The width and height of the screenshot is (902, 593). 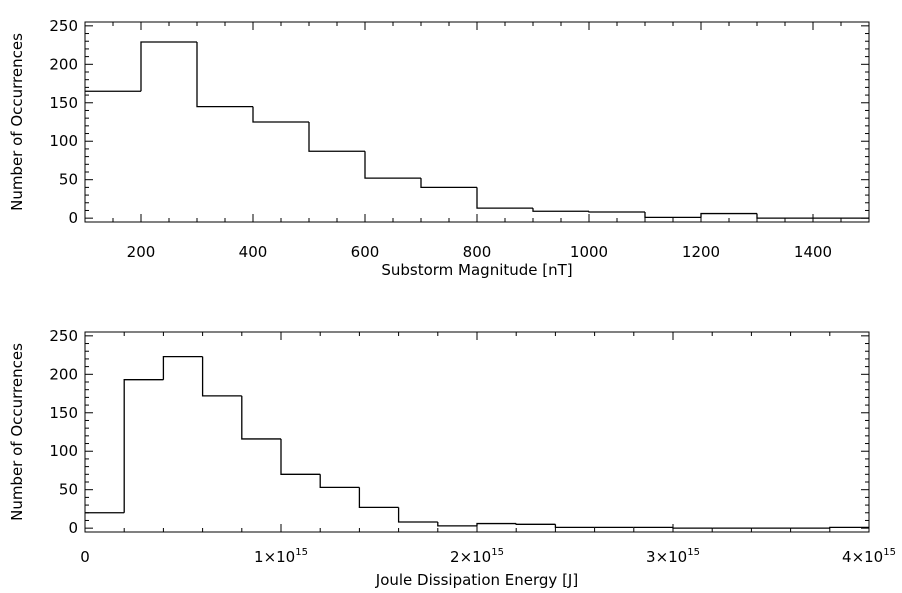 I want to click on x-tick-label: 1000, so click(x=589, y=252).